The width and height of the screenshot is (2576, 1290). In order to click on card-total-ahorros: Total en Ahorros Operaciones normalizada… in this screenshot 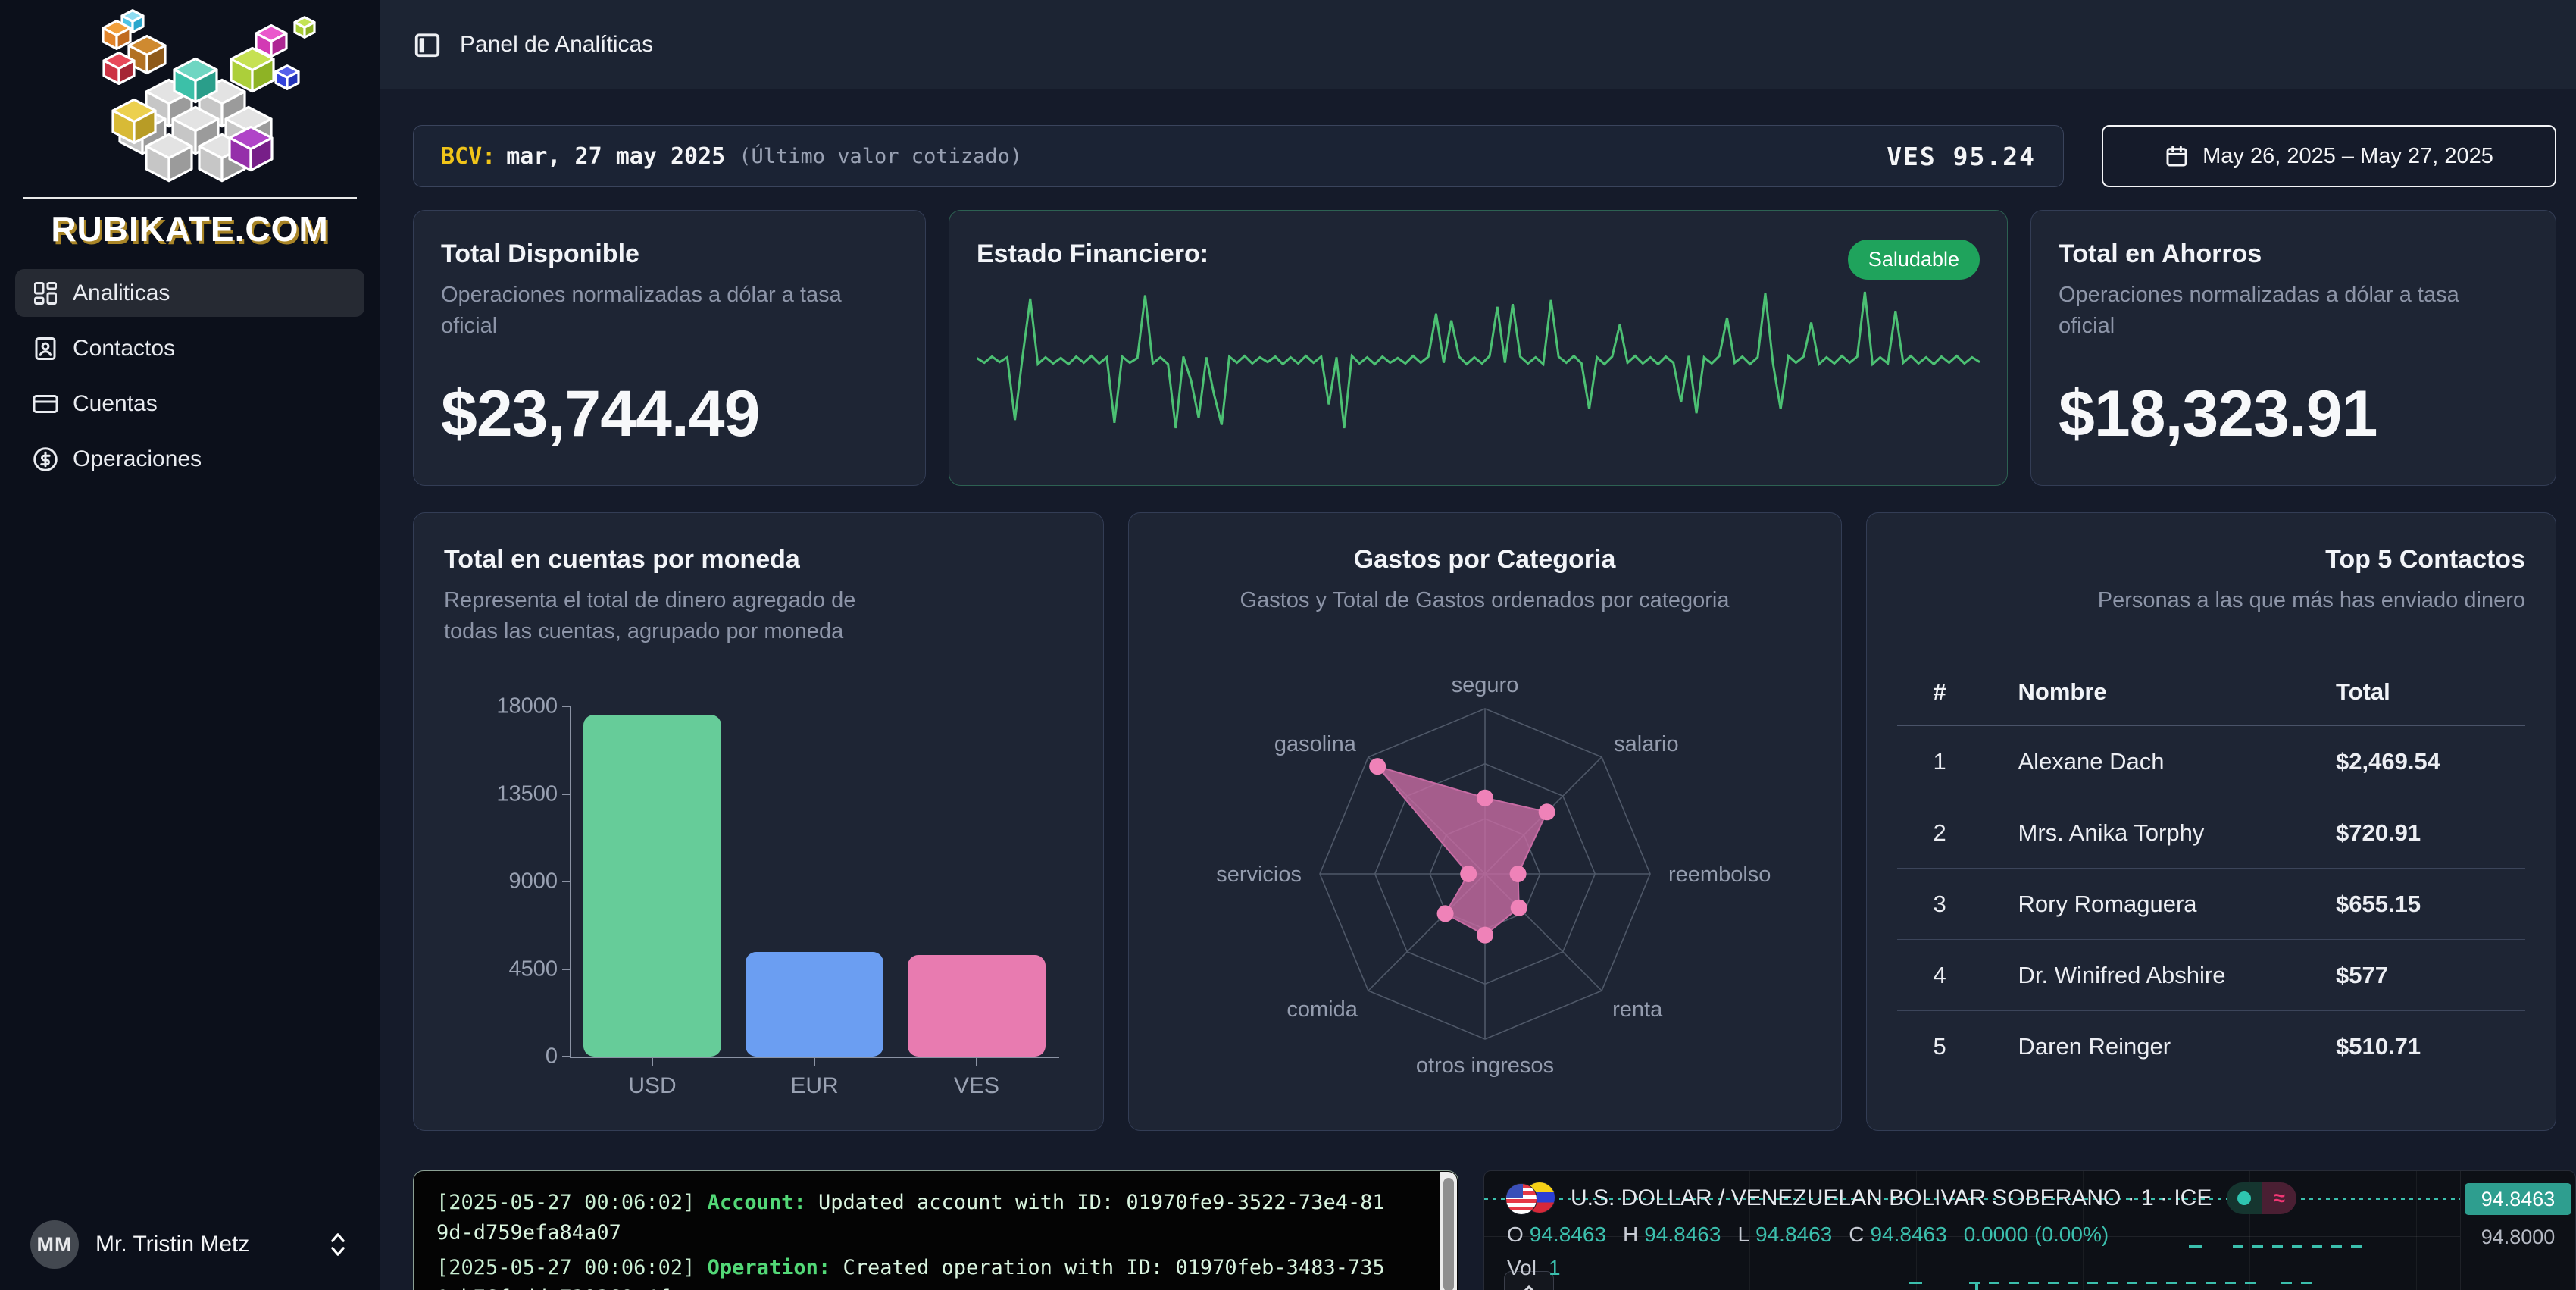, I will do `click(2293, 348)`.